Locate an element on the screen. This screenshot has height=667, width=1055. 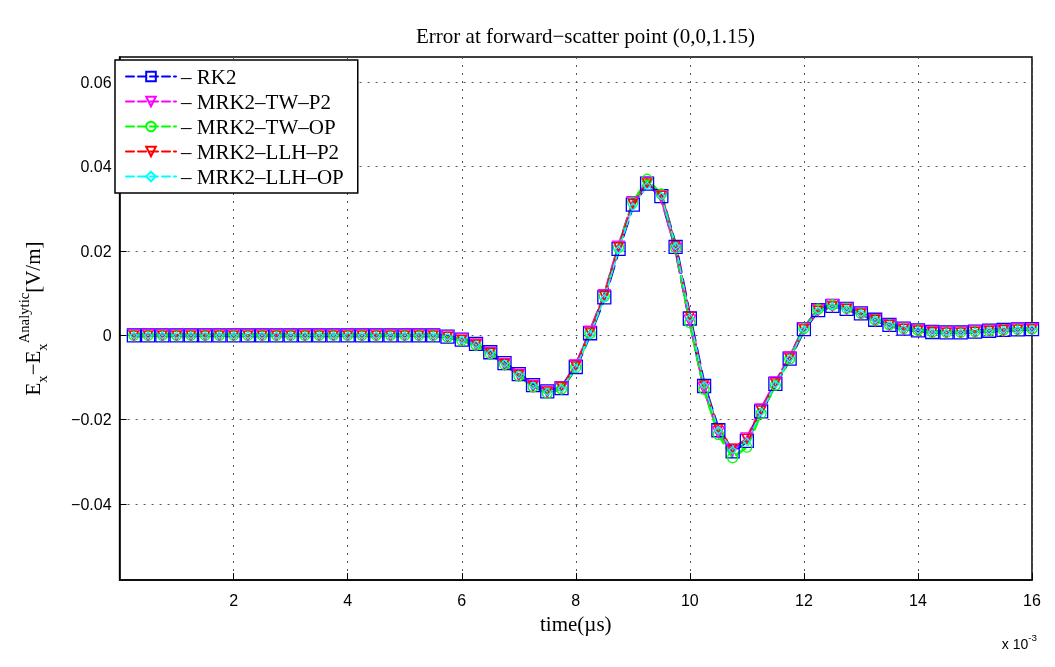
x-tick-label: 8 is located at coordinates (576, 600).